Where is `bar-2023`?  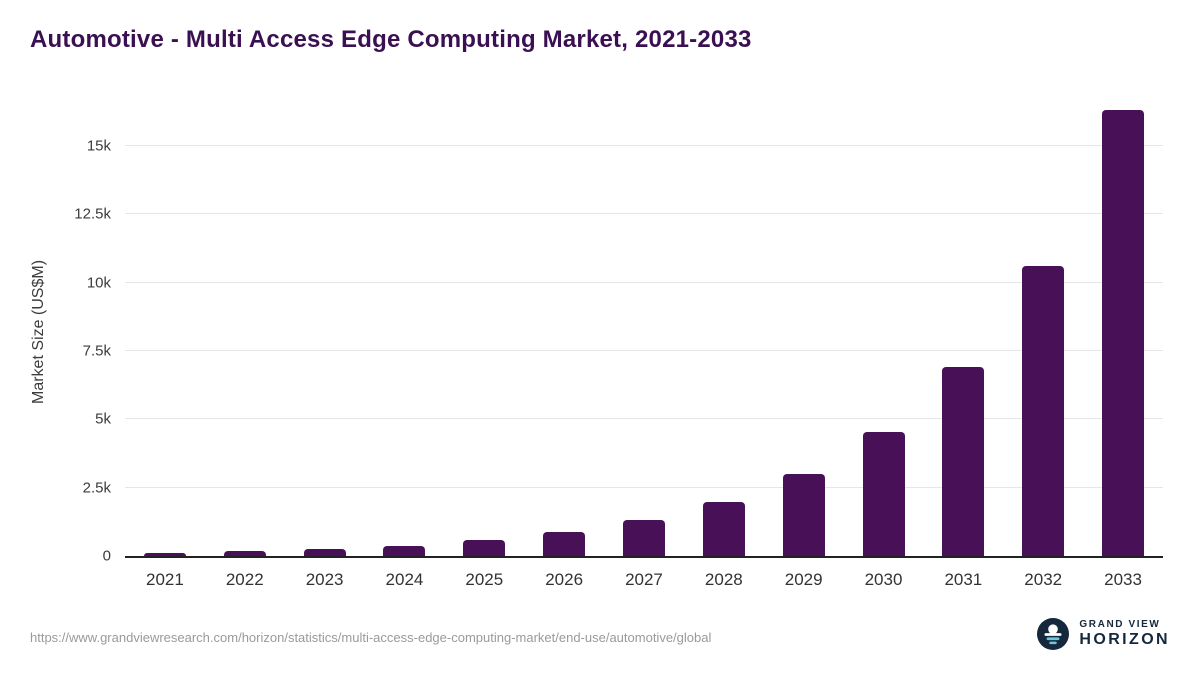
bar-2023 is located at coordinates (324, 552).